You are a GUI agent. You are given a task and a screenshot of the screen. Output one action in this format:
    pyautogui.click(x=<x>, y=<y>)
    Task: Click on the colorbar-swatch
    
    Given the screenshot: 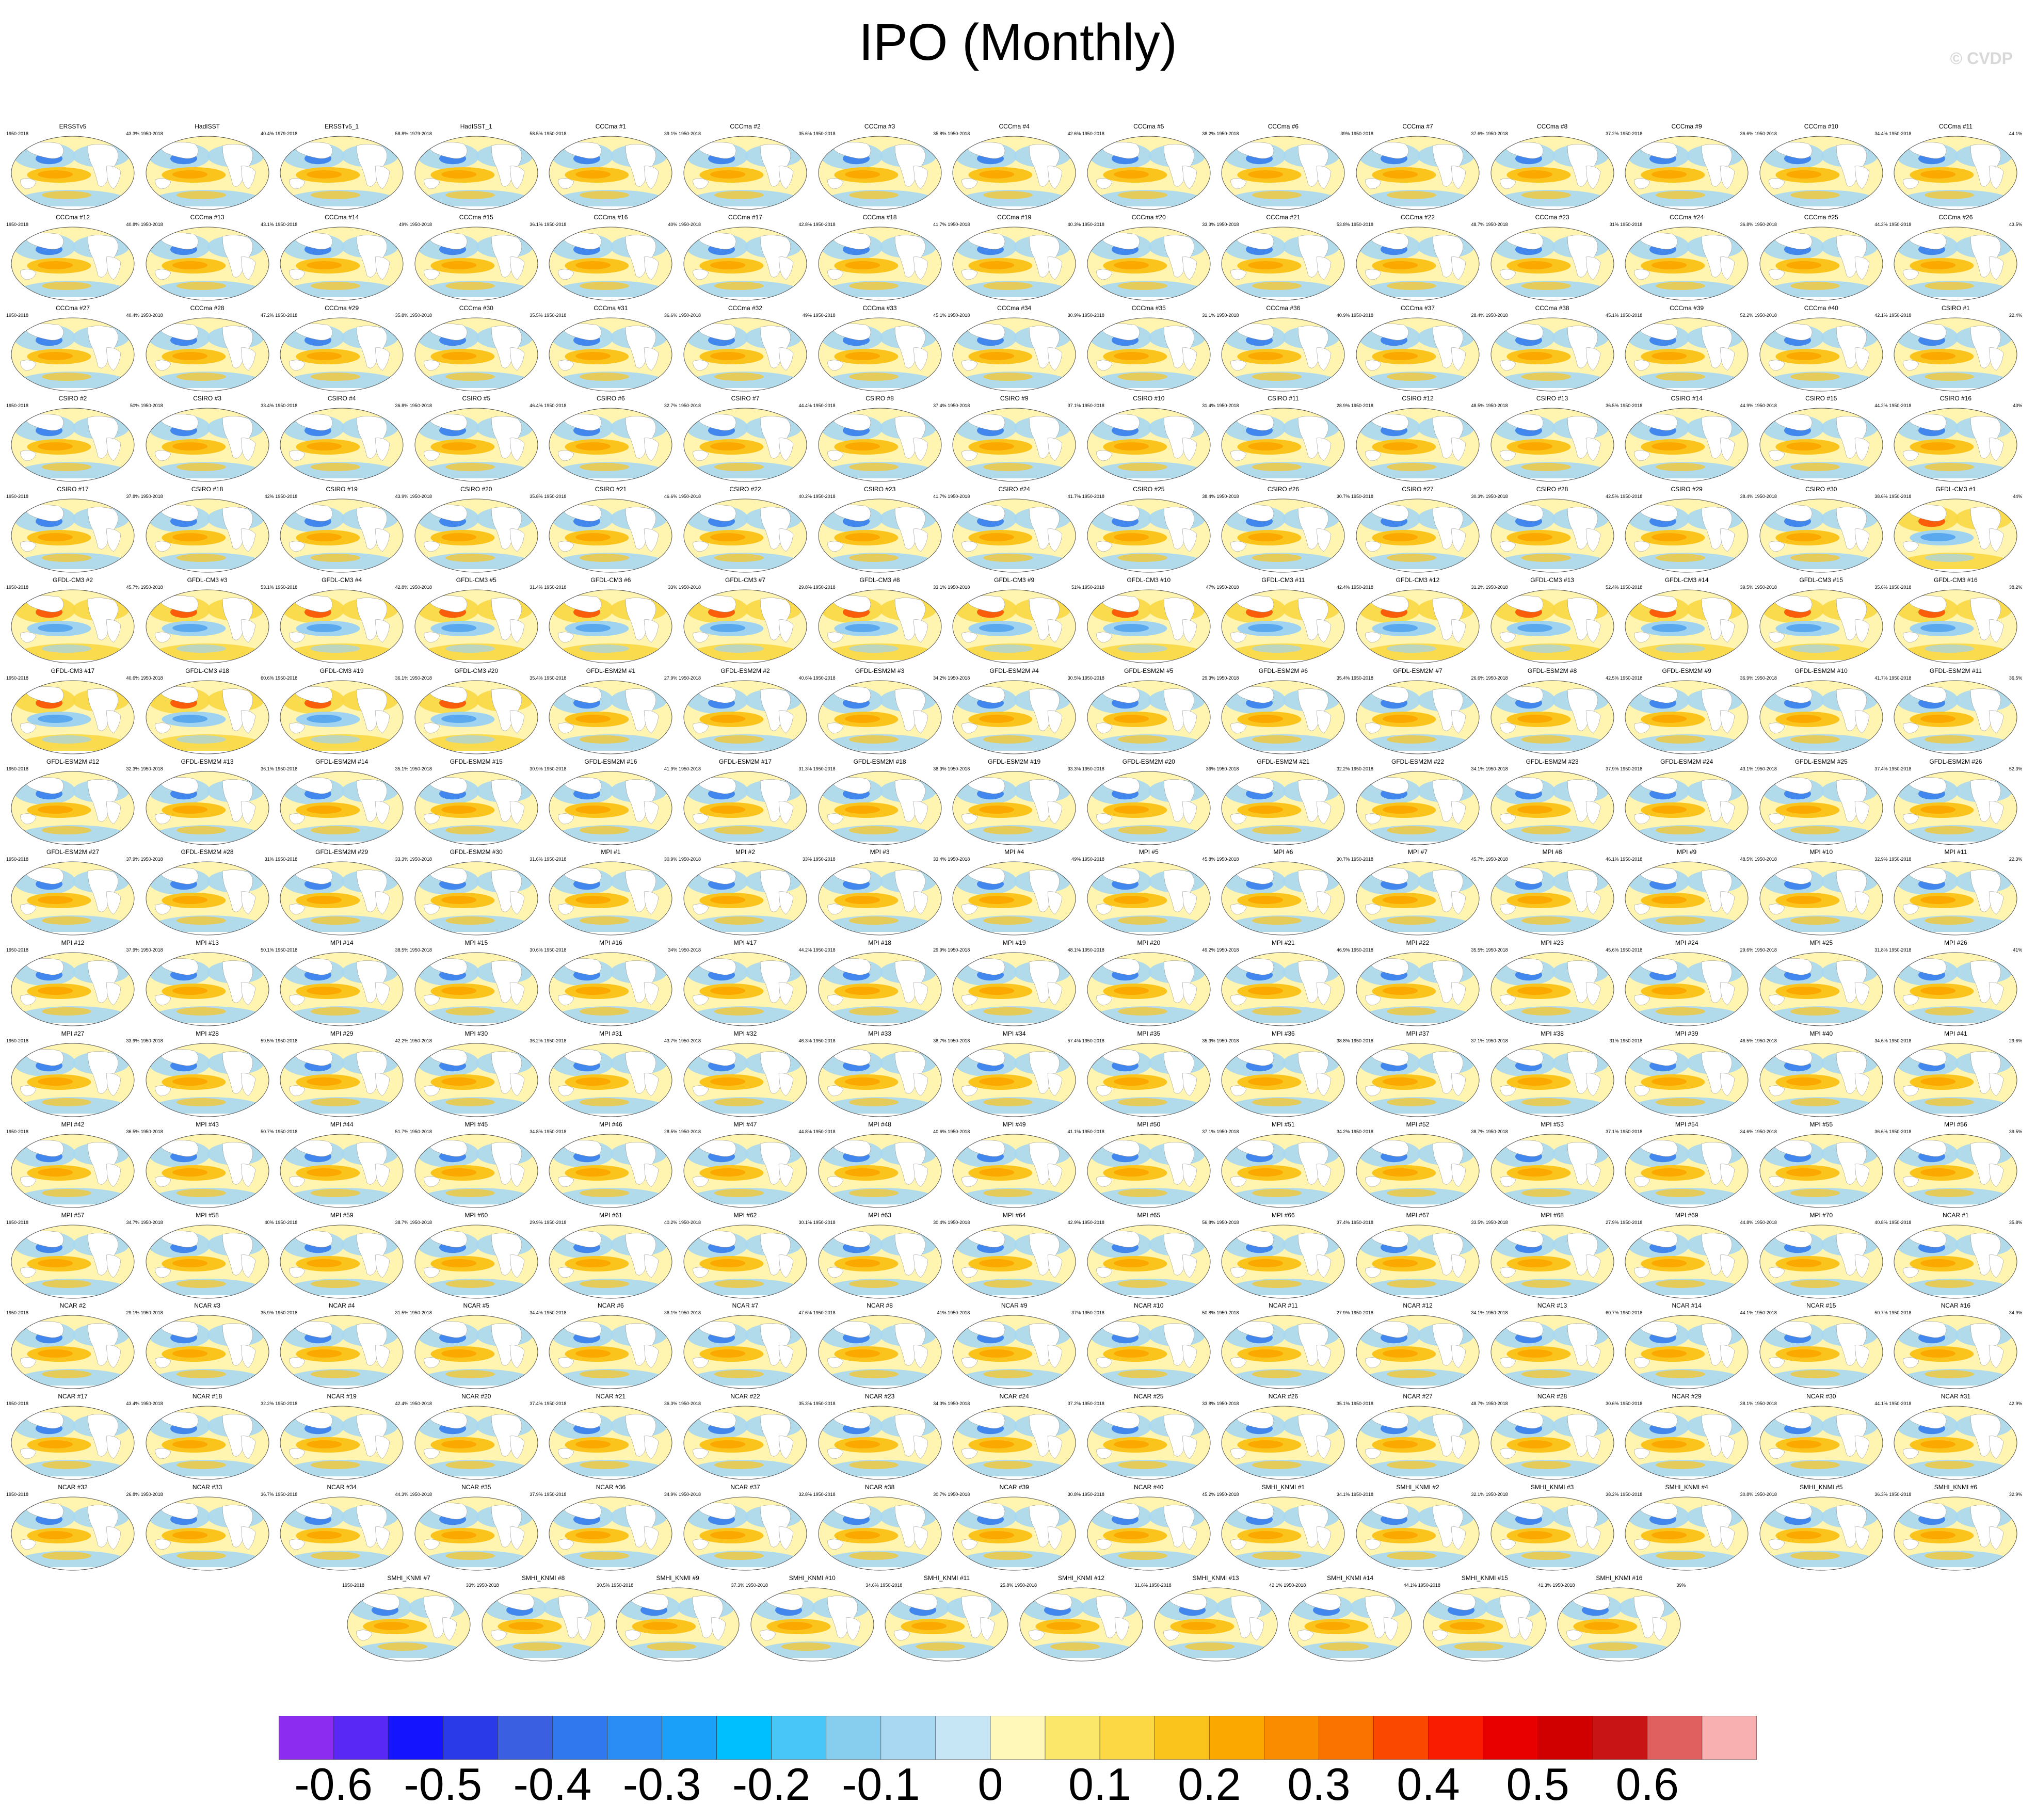 What is the action you would take?
    pyautogui.click(x=1401, y=1738)
    